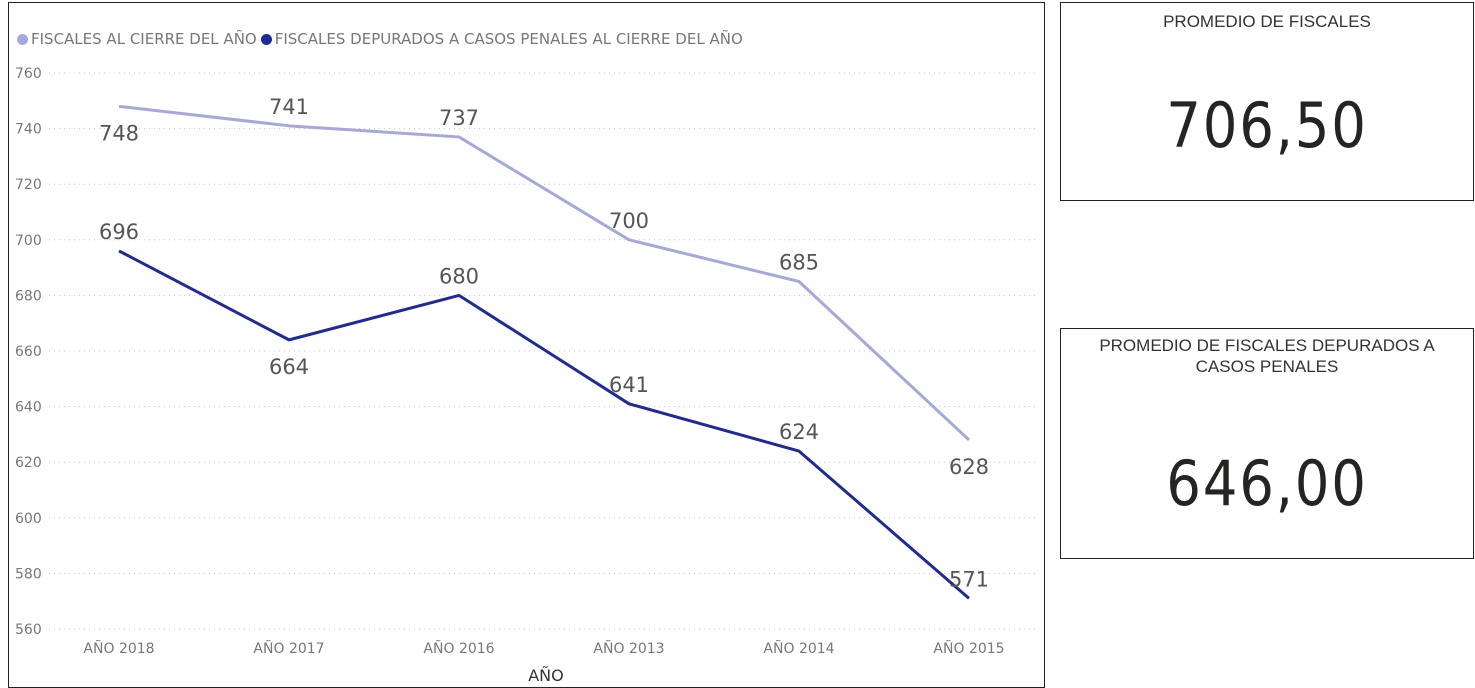 This screenshot has height=688, width=1475. What do you see at coordinates (28, 130) in the screenshot?
I see `y-tick-label: 740` at bounding box center [28, 130].